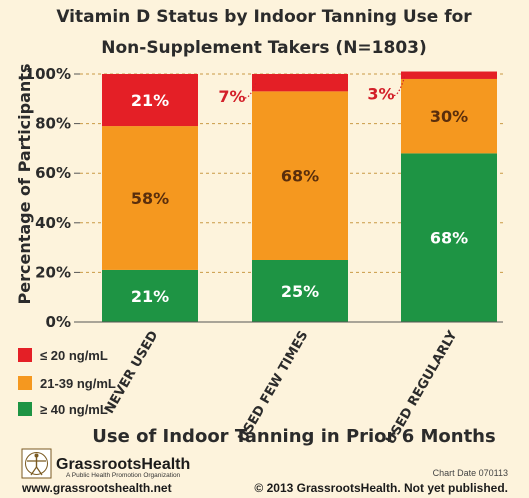 This screenshot has width=529, height=498. Describe the element at coordinates (96, 488) in the screenshot. I see `website-link: www.grassrootshealth.net` at that location.